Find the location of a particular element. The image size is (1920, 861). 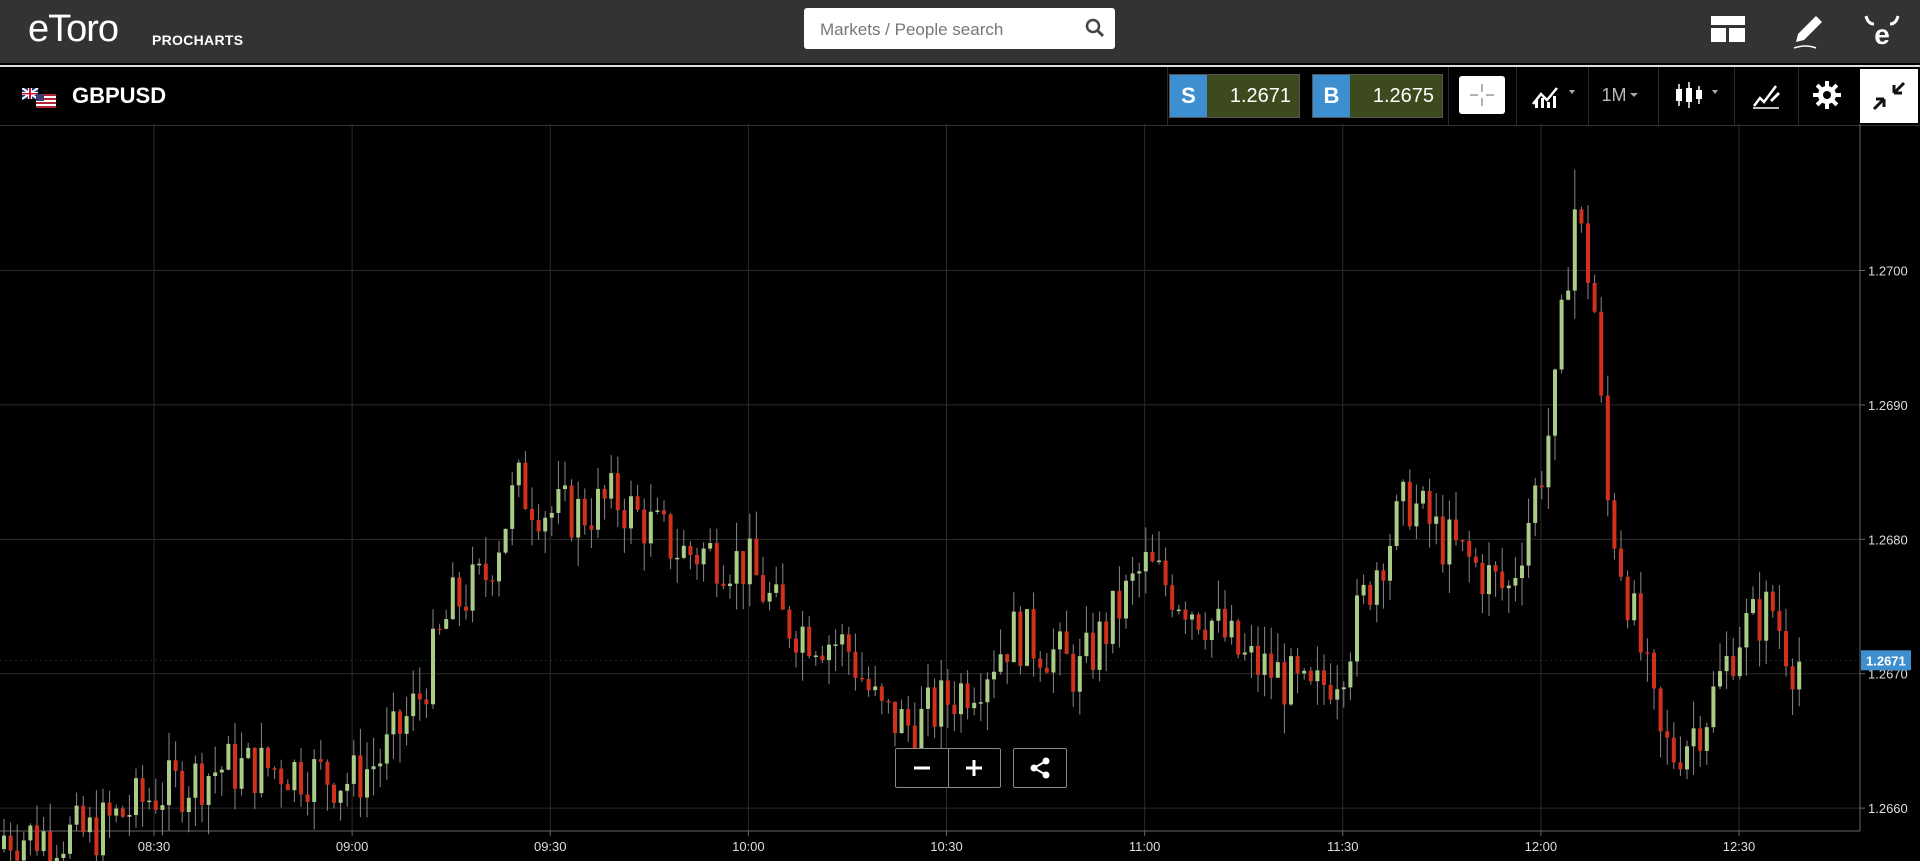

x-tick-label: 12:30 is located at coordinates (1739, 846).